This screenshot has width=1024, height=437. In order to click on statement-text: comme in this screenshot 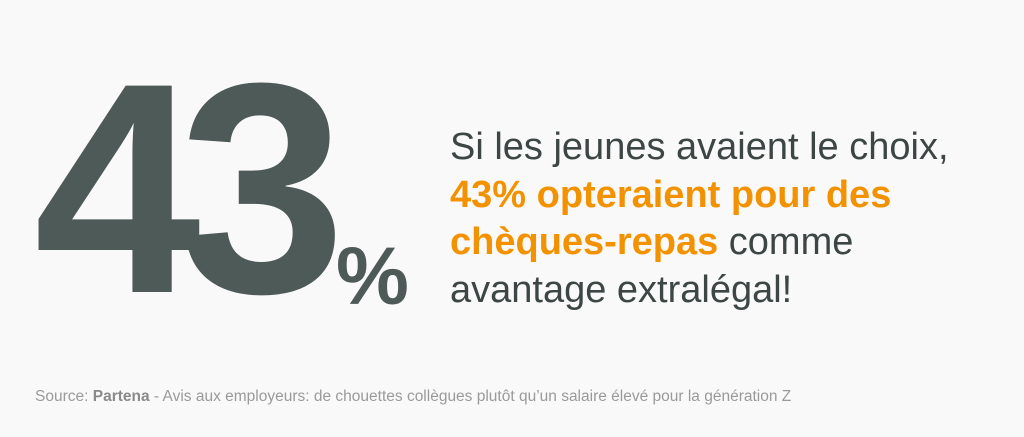, I will do `click(791, 242)`.